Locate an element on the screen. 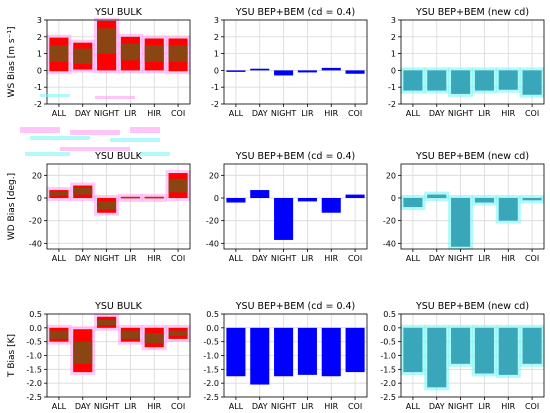 Image resolution: width=550 pixels, height=413 pixels. panel-2-2-xtick-label: COI is located at coordinates (355, 258).